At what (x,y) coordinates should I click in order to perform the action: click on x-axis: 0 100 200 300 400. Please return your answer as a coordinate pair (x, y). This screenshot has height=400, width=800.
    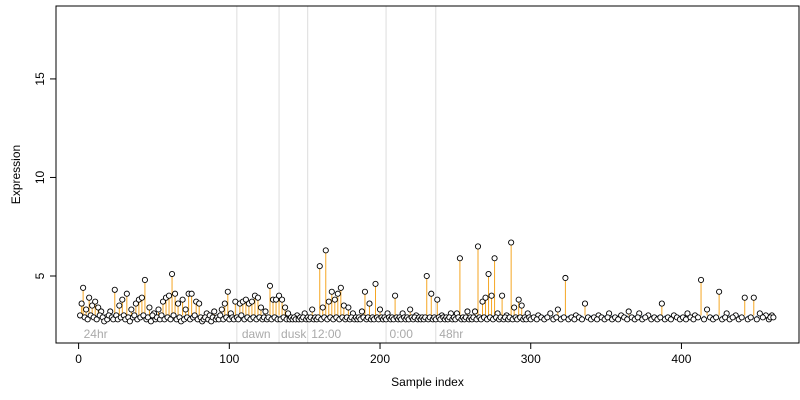
    Looking at the image, I should click on (383, 354).